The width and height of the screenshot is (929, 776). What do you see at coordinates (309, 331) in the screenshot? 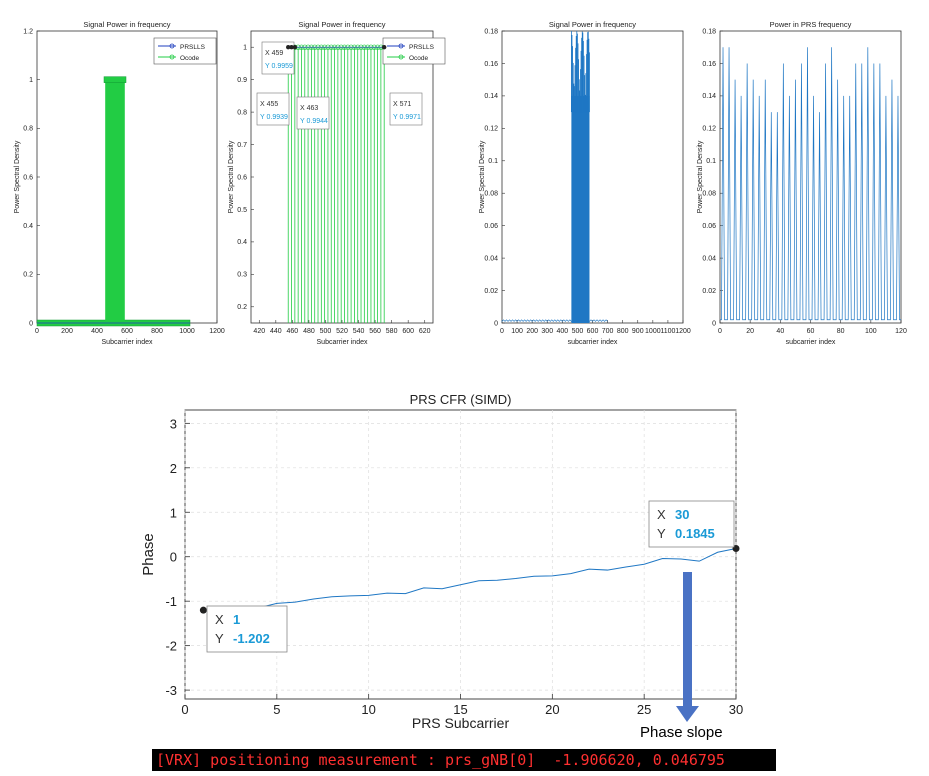
I see `x-tick-label: 480` at bounding box center [309, 331].